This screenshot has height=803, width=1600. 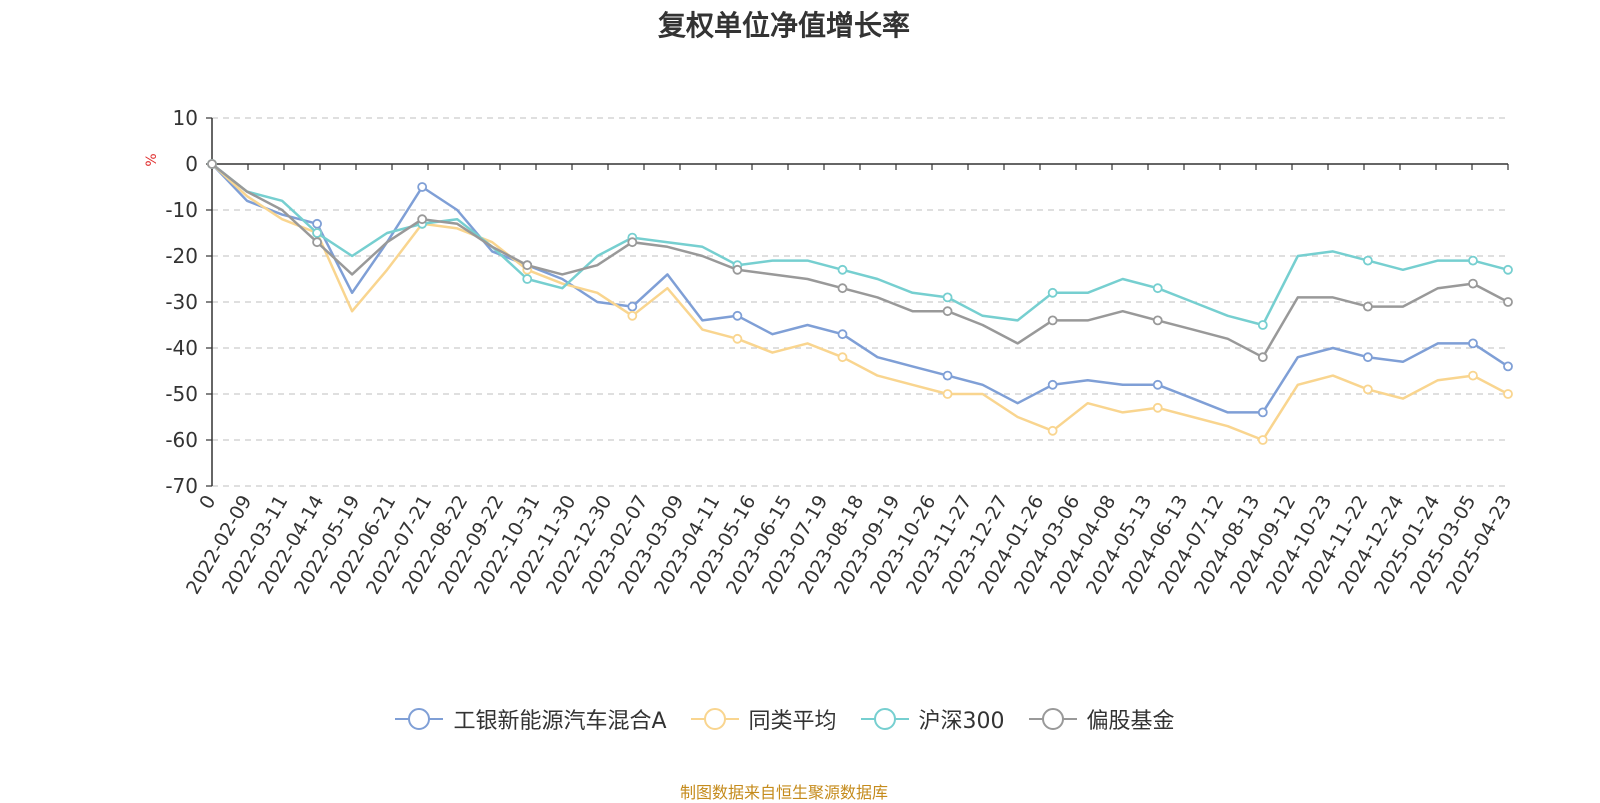 I want to click on legend-item: 偏股基金, so click(x=1101, y=719).